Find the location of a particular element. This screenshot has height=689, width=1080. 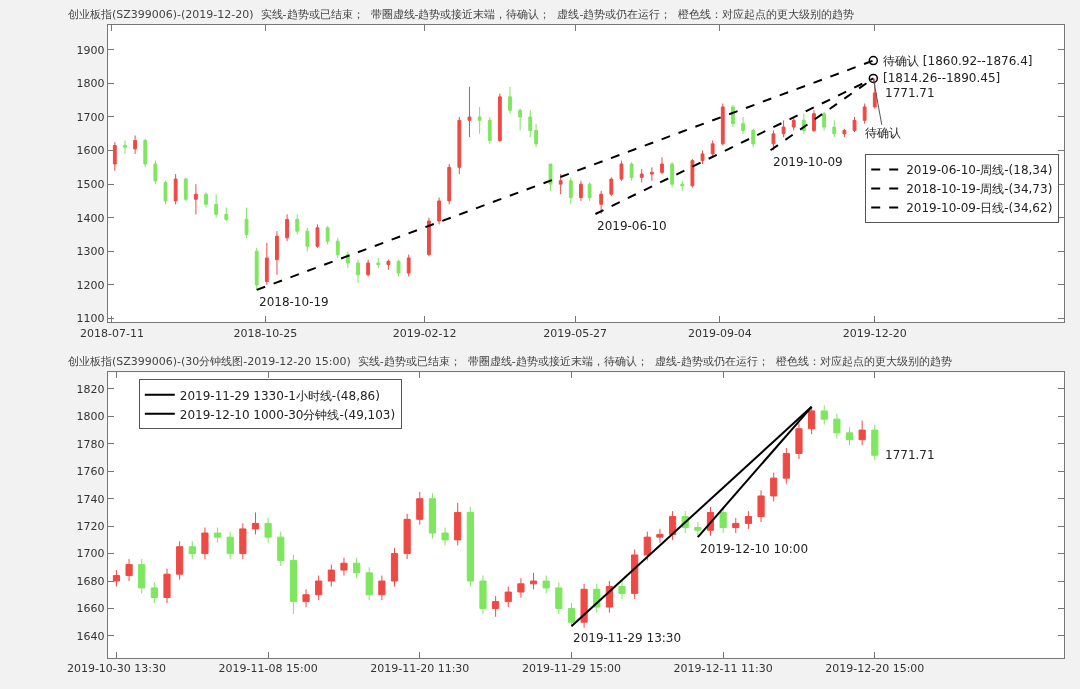

x-tick-label: 2019-11-29 15:00 is located at coordinates (571, 669).